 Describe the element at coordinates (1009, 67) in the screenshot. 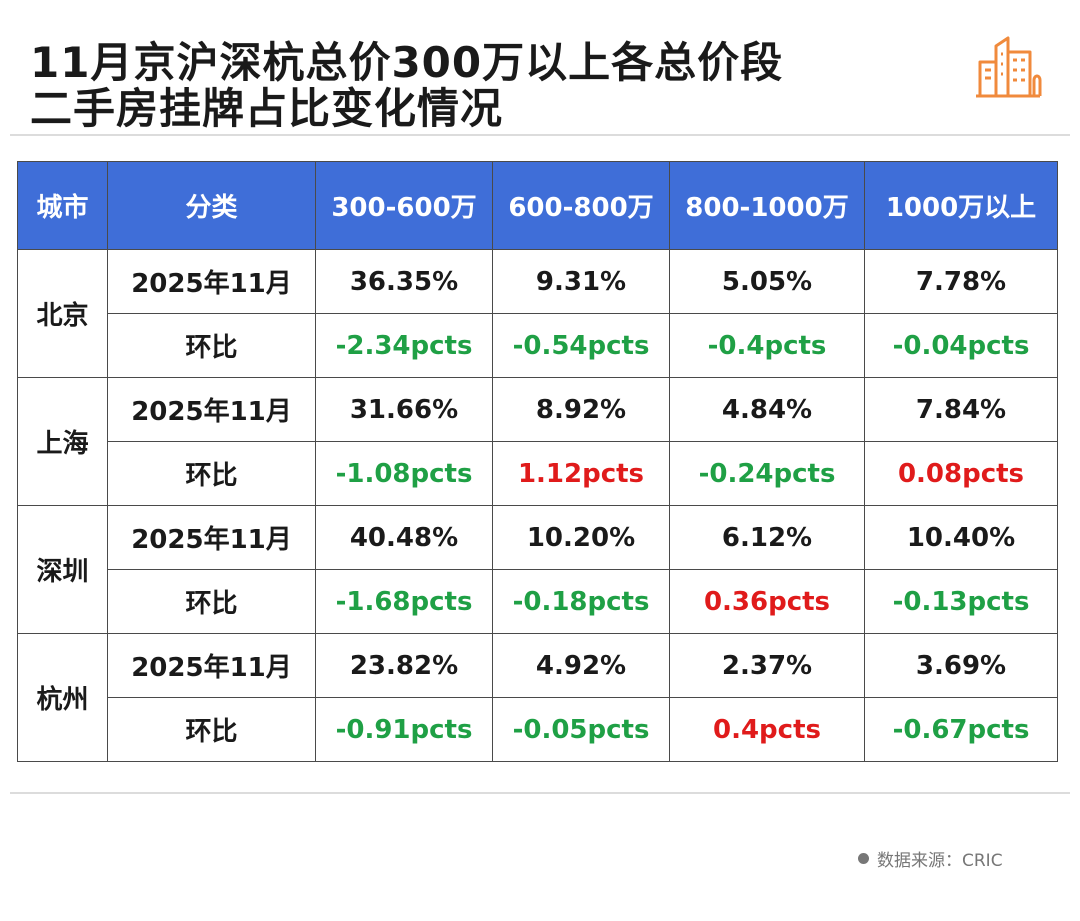

I see `city-buildings-icon` at that location.